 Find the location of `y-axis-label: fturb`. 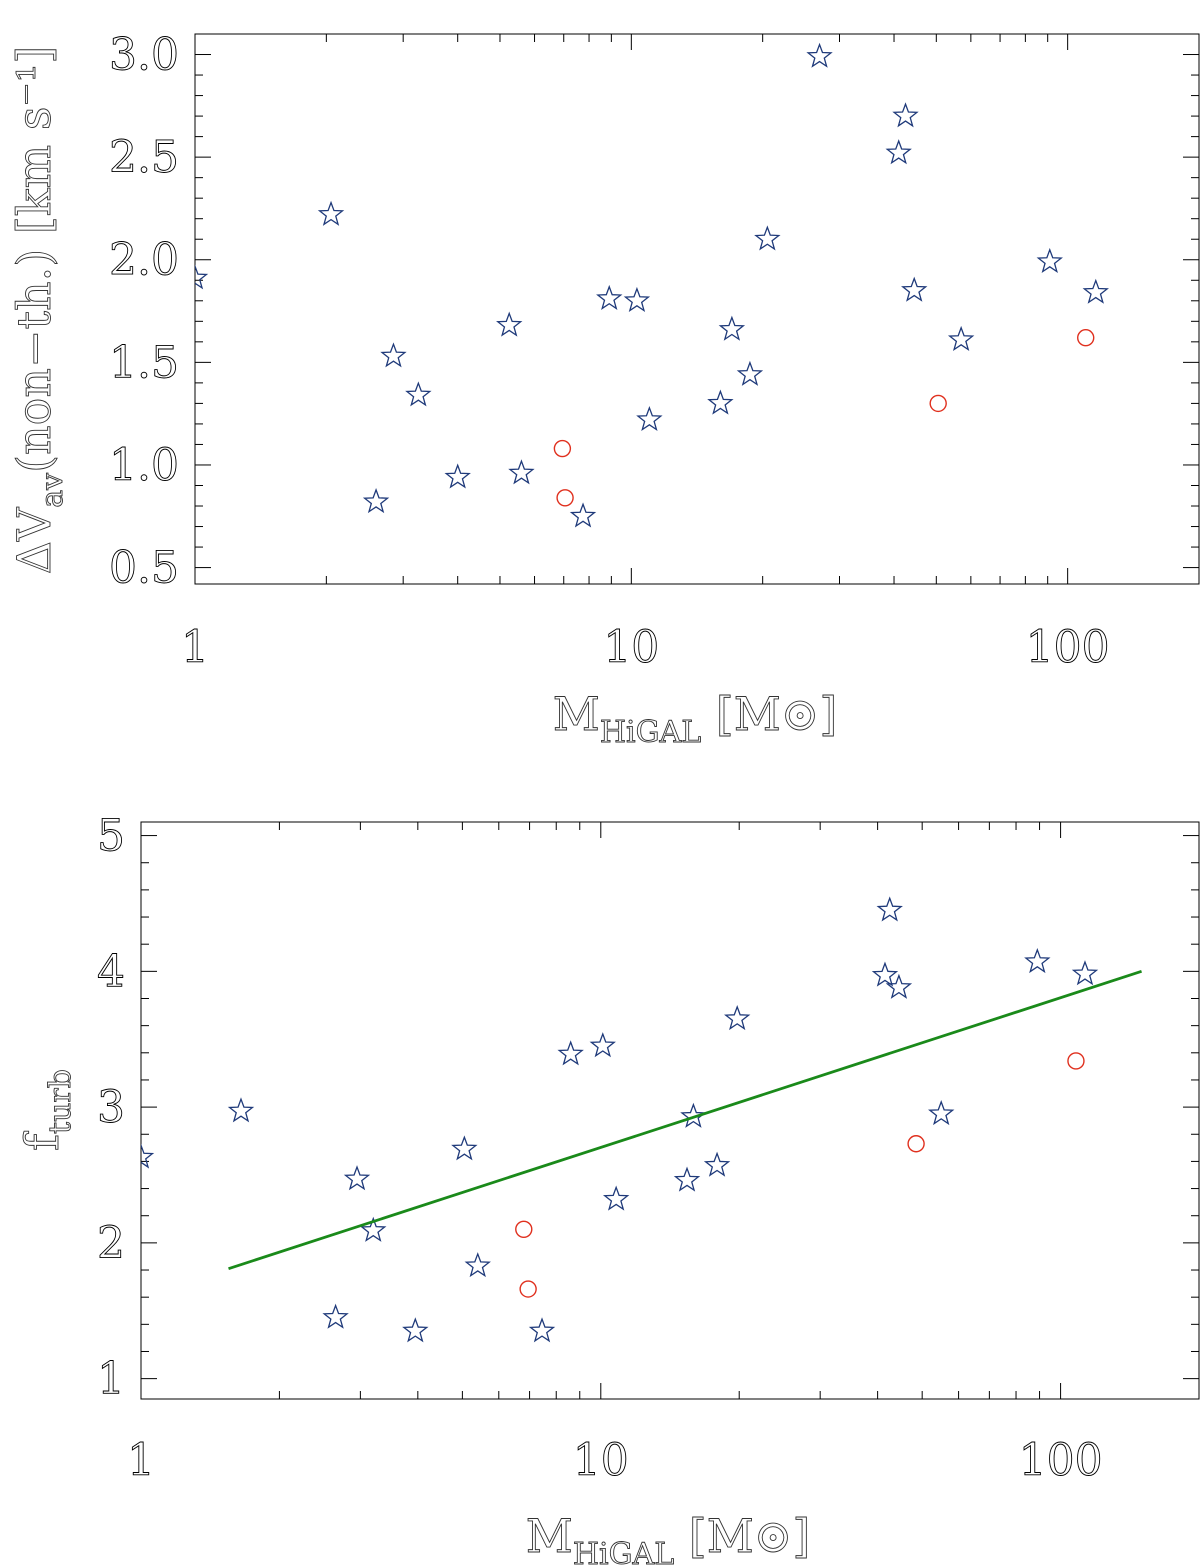

y-axis-label: fturb is located at coordinates (46, 1110).